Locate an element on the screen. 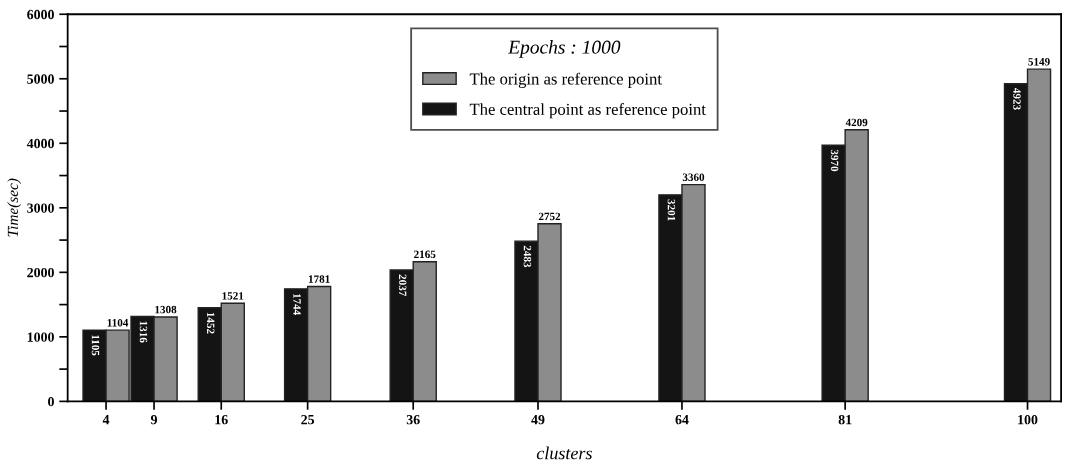 The height and width of the screenshot is (475, 1074). x-tick-label: 100 is located at coordinates (1028, 419).